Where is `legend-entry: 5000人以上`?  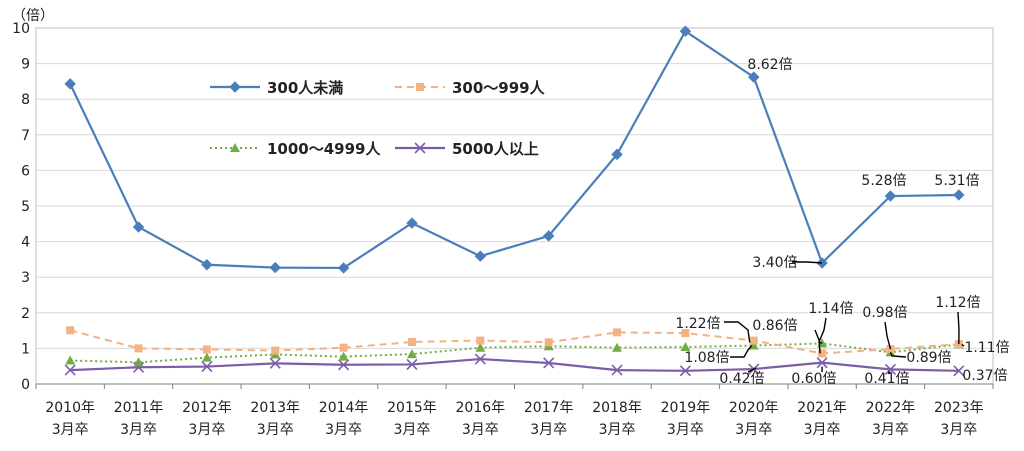
legend-entry: 5000人以上 is located at coordinates (467, 149).